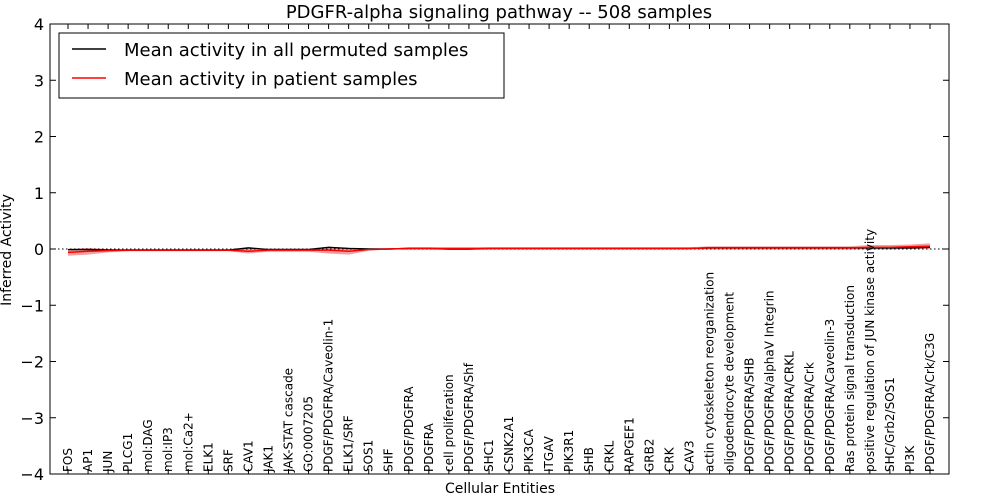  Describe the element at coordinates (850, 378) in the screenshot. I see `x-tick-label: Ras protein signal transduction` at that location.